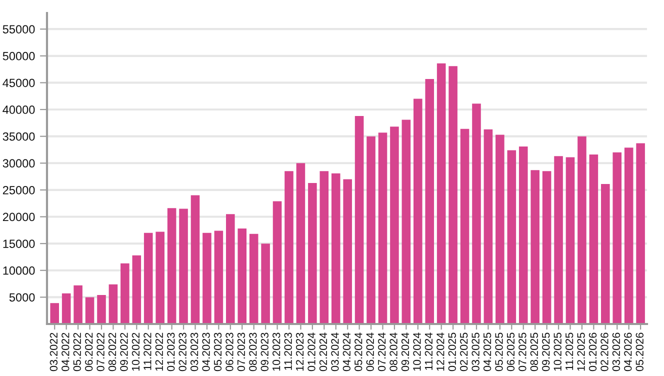  What do you see at coordinates (159, 351) in the screenshot?
I see `x-tick-label: 12.2022` at bounding box center [159, 351].